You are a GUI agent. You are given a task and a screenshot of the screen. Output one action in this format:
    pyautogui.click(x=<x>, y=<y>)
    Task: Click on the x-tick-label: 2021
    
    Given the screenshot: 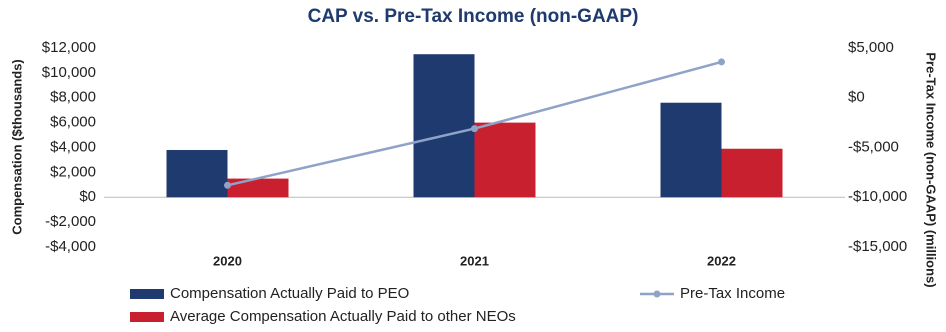 What is the action you would take?
    pyautogui.click(x=474, y=260)
    